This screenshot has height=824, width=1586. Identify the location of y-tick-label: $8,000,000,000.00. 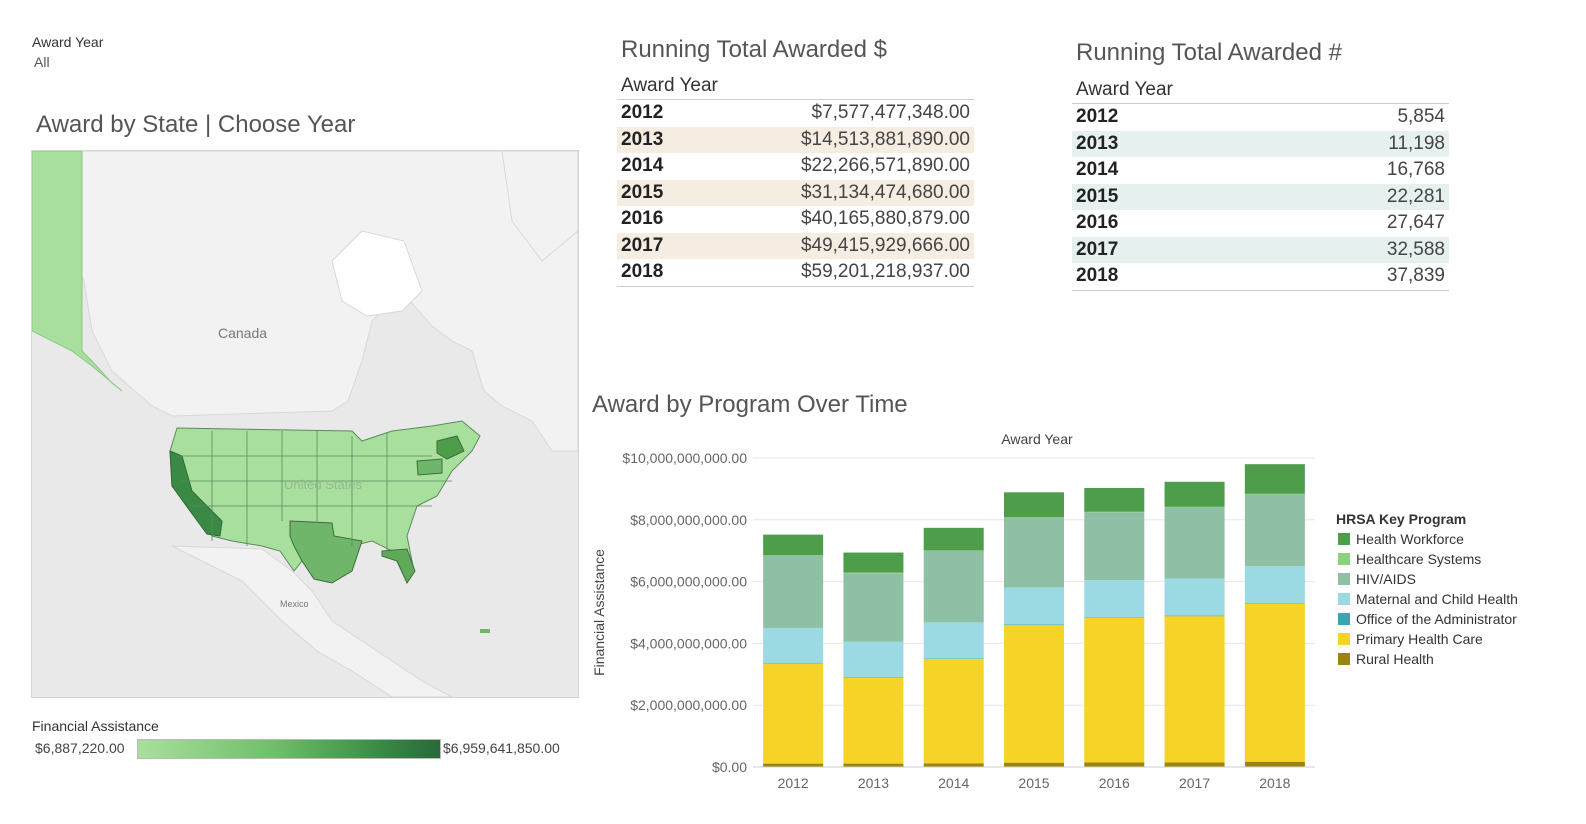
(688, 520).